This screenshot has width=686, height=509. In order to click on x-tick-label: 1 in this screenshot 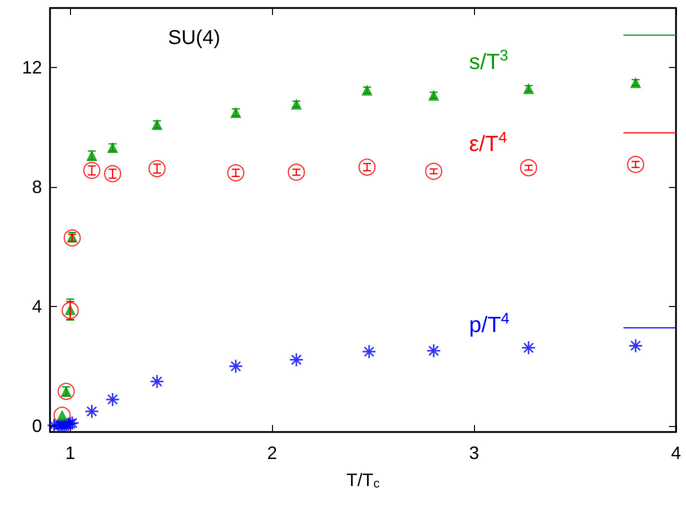, I will do `click(70, 453)`.